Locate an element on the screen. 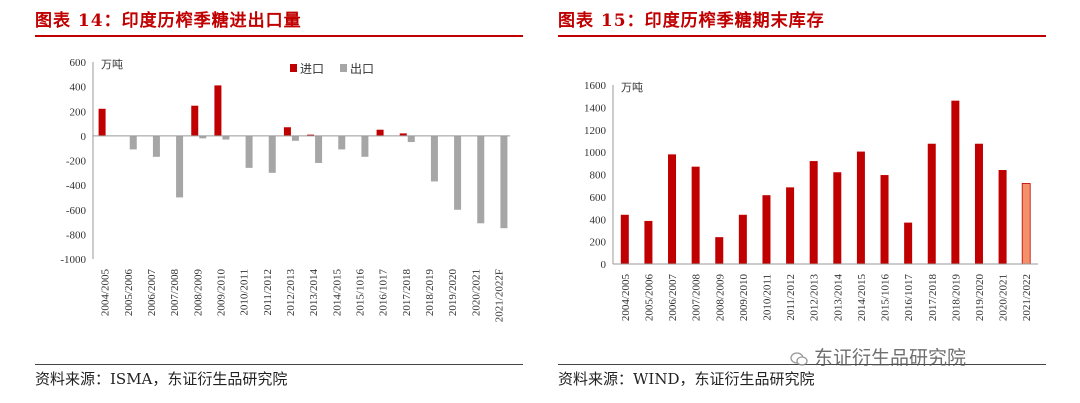 This screenshot has width=1080, height=403. y-tick-label: -400 is located at coordinates (76, 186).